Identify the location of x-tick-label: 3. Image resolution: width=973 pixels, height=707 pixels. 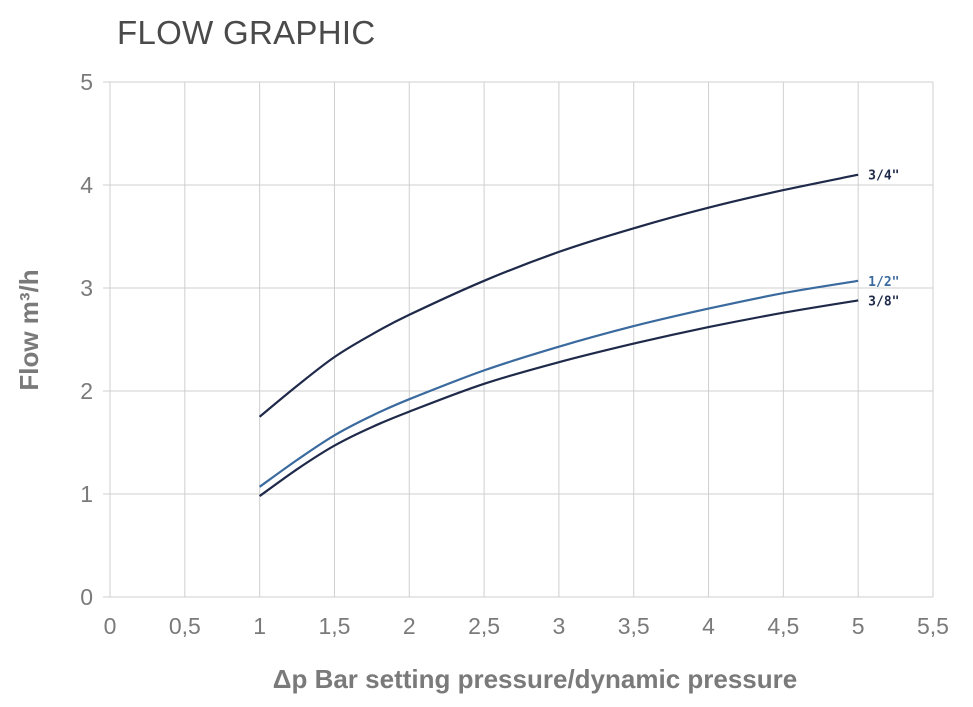
(559, 626).